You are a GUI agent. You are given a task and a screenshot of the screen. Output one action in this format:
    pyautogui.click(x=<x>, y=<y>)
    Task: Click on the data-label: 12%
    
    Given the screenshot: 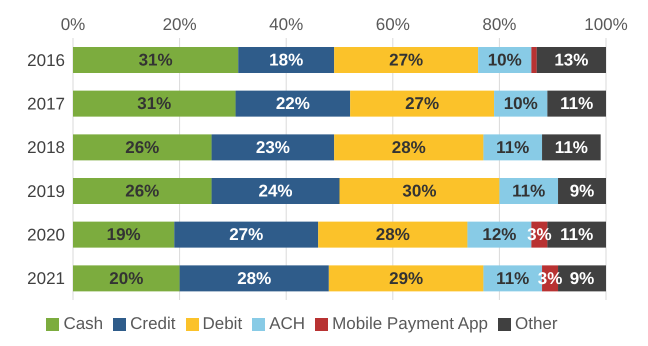 What is the action you would take?
    pyautogui.click(x=499, y=234)
    